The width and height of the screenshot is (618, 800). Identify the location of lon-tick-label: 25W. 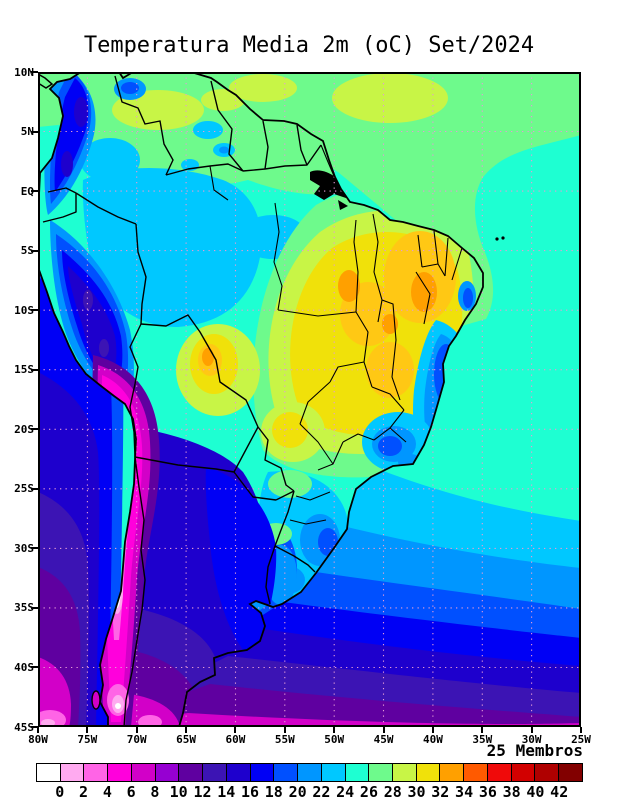
(581, 739).